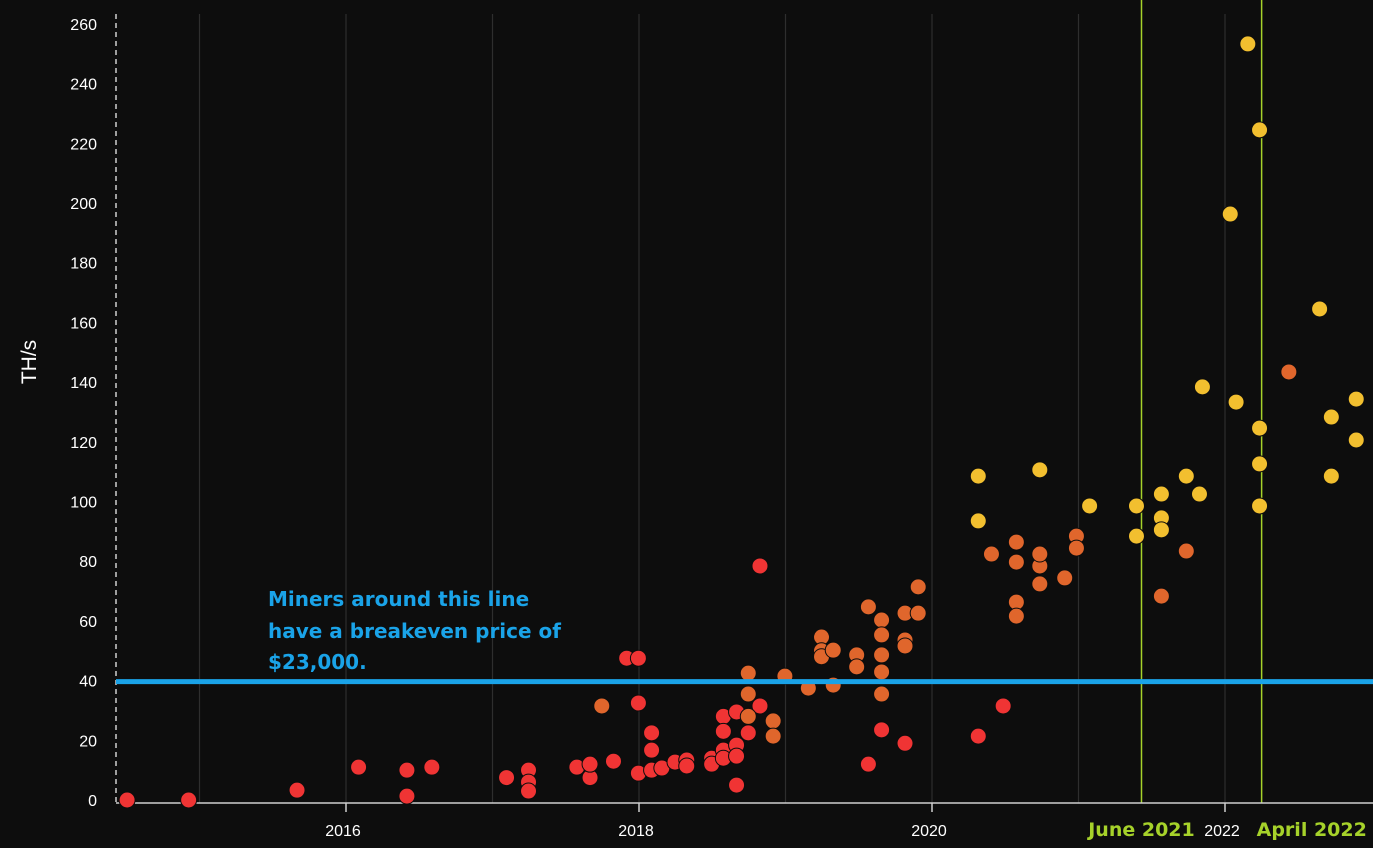 Image resolution: width=1373 pixels, height=848 pixels. I want to click on y-tick-label: 20, so click(88, 741).